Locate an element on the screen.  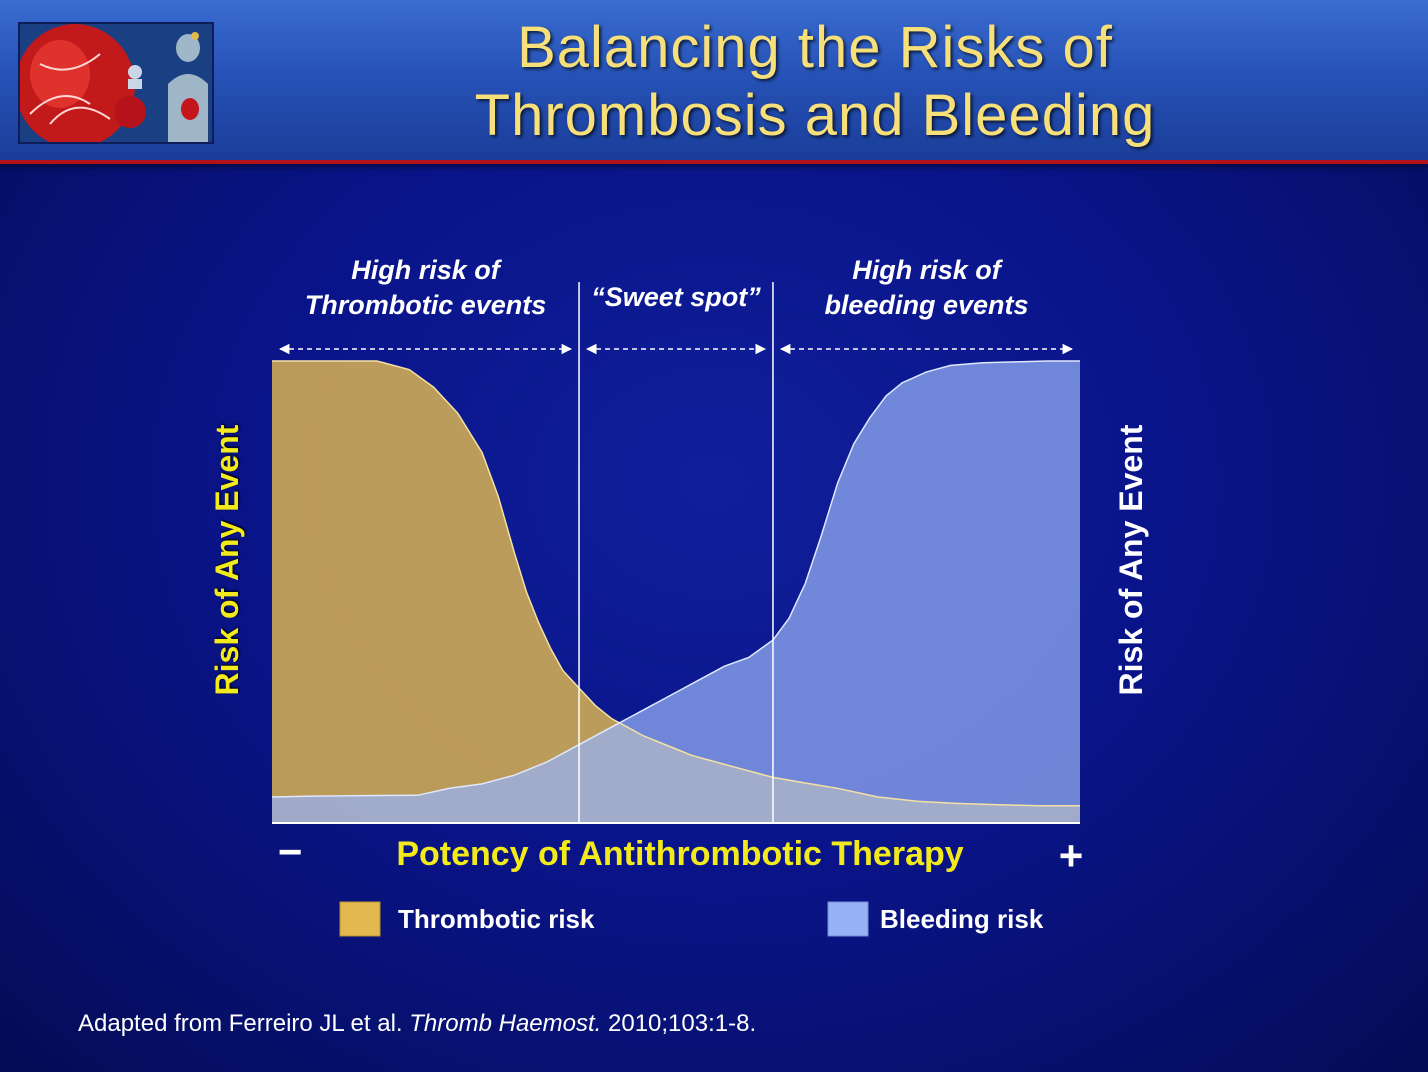
title-line-1: Balancing the Risks of is located at coordinates (815, 47).